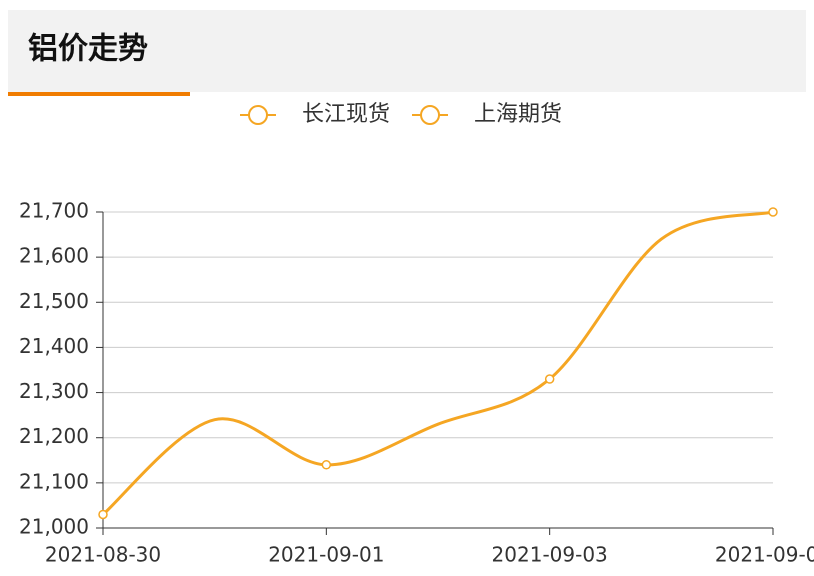 The height and width of the screenshot is (576, 814). Describe the element at coordinates (550, 555) in the screenshot. I see `x-tick-label: 2021-09-03` at that location.